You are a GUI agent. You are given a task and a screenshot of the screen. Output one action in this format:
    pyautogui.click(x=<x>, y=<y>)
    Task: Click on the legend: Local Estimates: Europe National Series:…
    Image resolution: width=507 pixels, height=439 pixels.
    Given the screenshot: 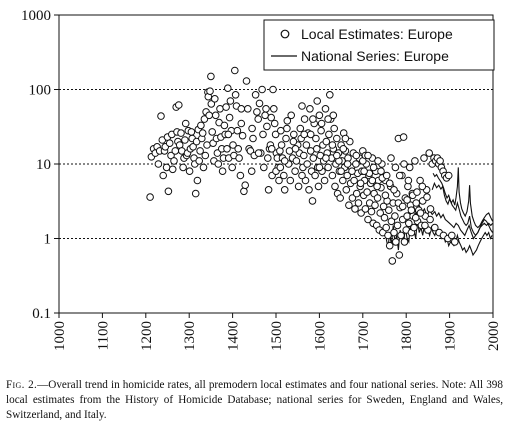 What is the action you would take?
    pyautogui.click(x=379, y=45)
    